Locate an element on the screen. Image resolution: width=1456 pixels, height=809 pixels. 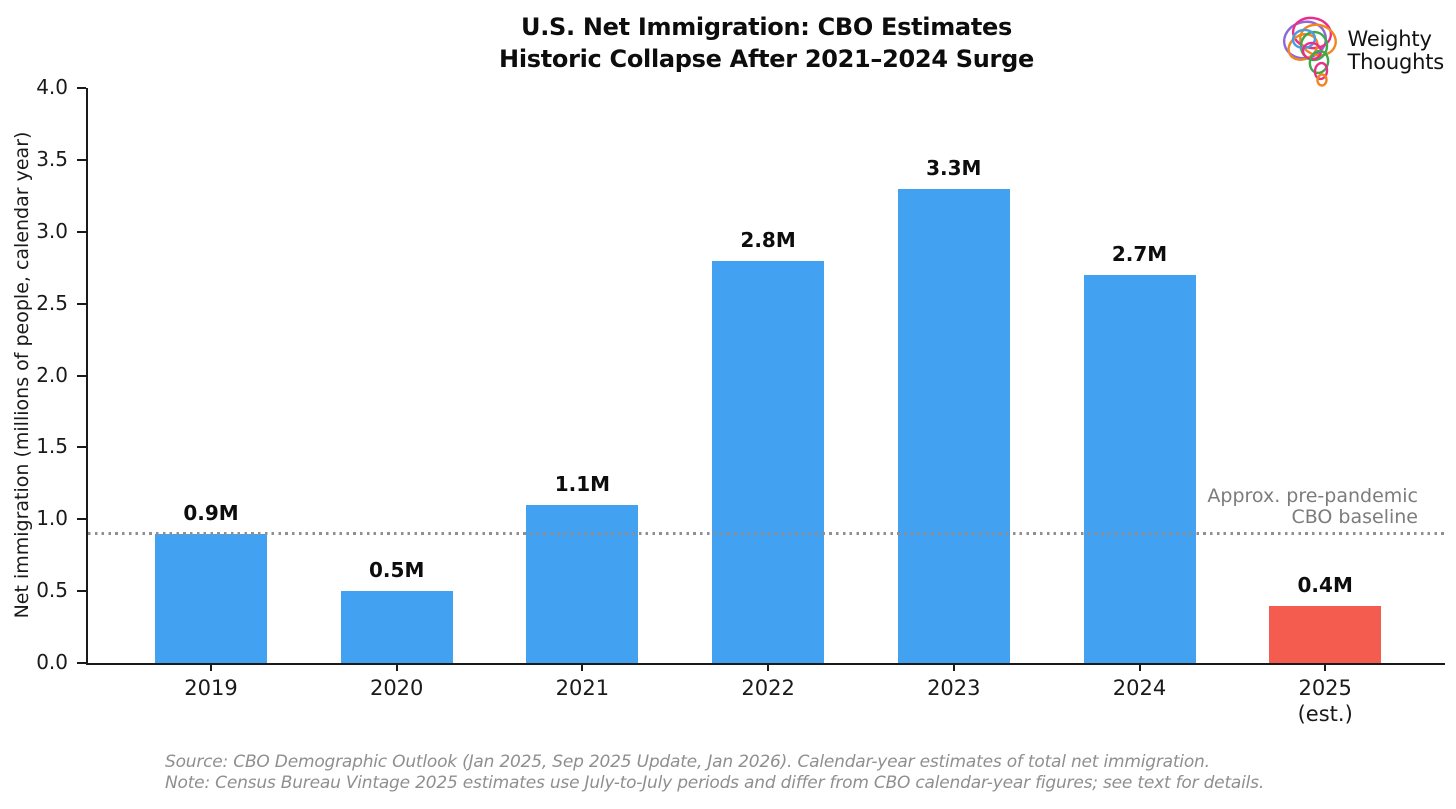
x-tick-label: 2021 is located at coordinates (582, 688).